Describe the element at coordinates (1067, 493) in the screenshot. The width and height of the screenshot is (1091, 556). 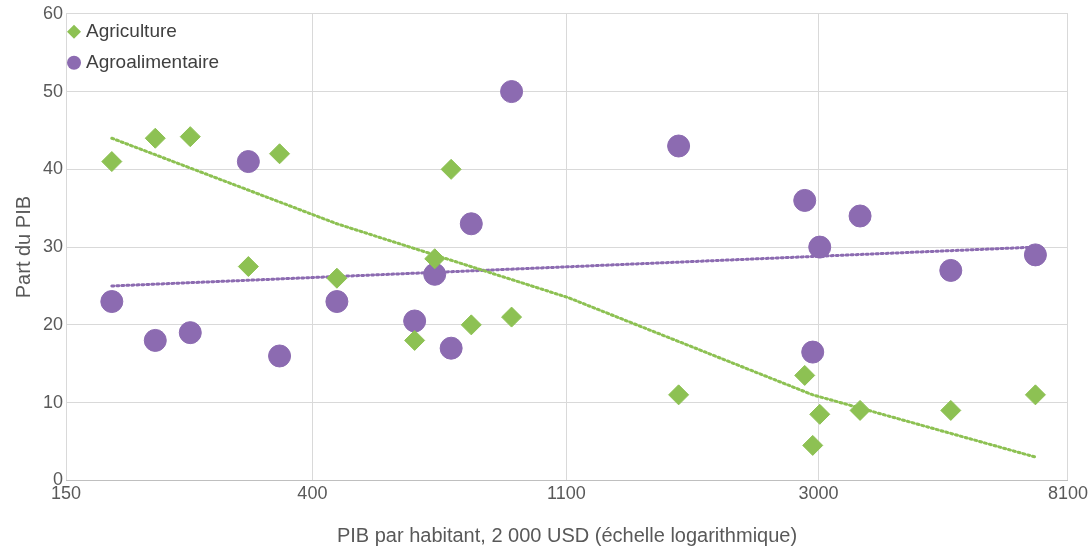
I see `x-tick-label: 8100` at that location.